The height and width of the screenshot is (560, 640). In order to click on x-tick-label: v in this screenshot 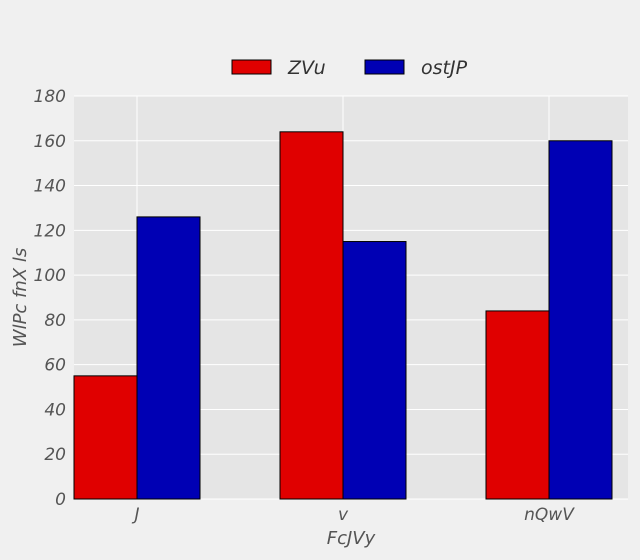, I will do `click(343, 515)`.